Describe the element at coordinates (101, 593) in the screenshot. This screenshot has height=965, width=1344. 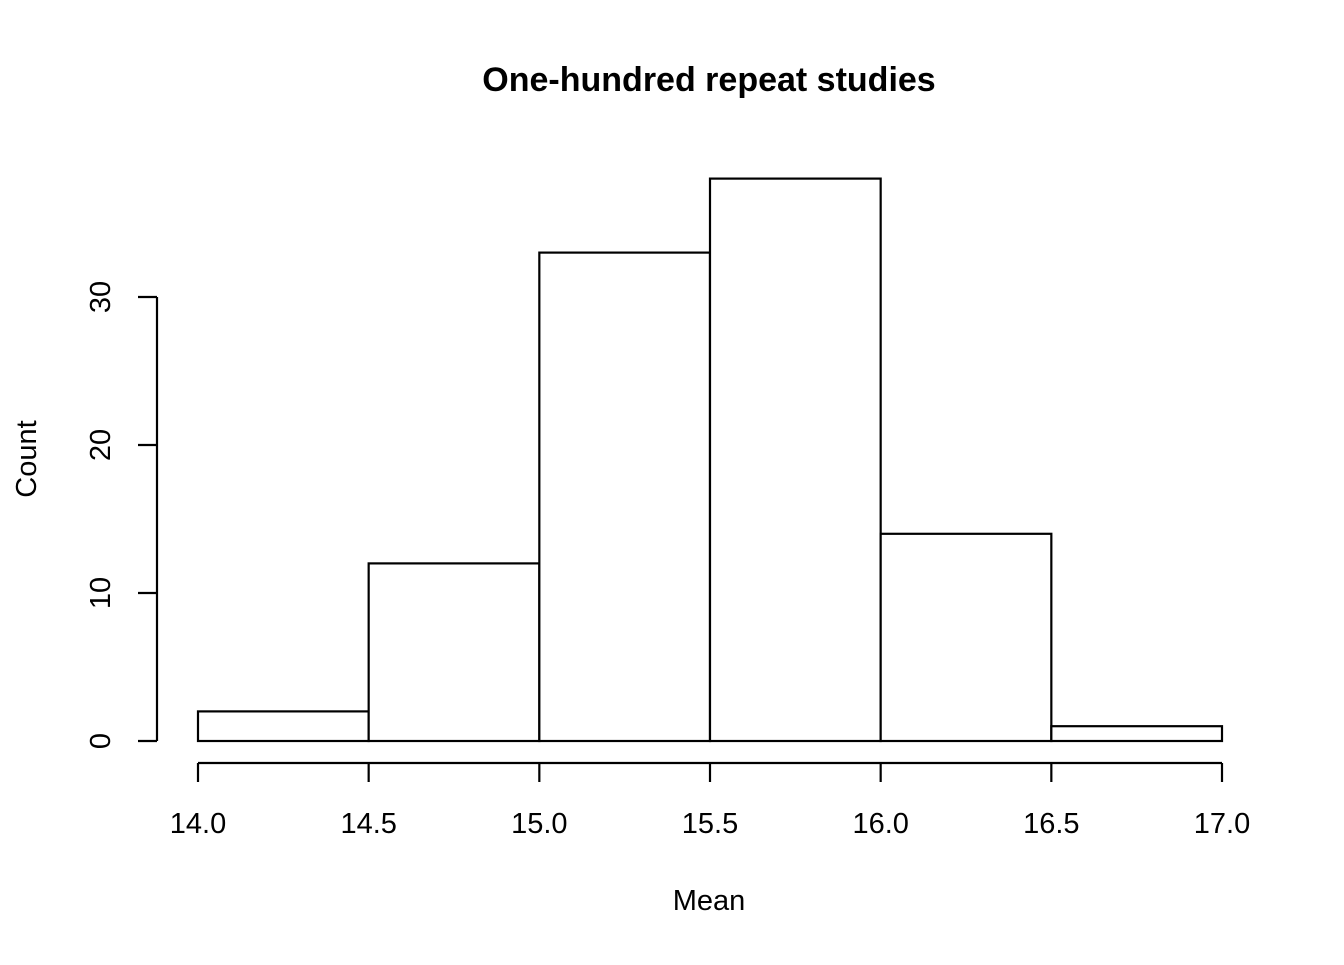
I see `y-tick-label: 10` at that location.